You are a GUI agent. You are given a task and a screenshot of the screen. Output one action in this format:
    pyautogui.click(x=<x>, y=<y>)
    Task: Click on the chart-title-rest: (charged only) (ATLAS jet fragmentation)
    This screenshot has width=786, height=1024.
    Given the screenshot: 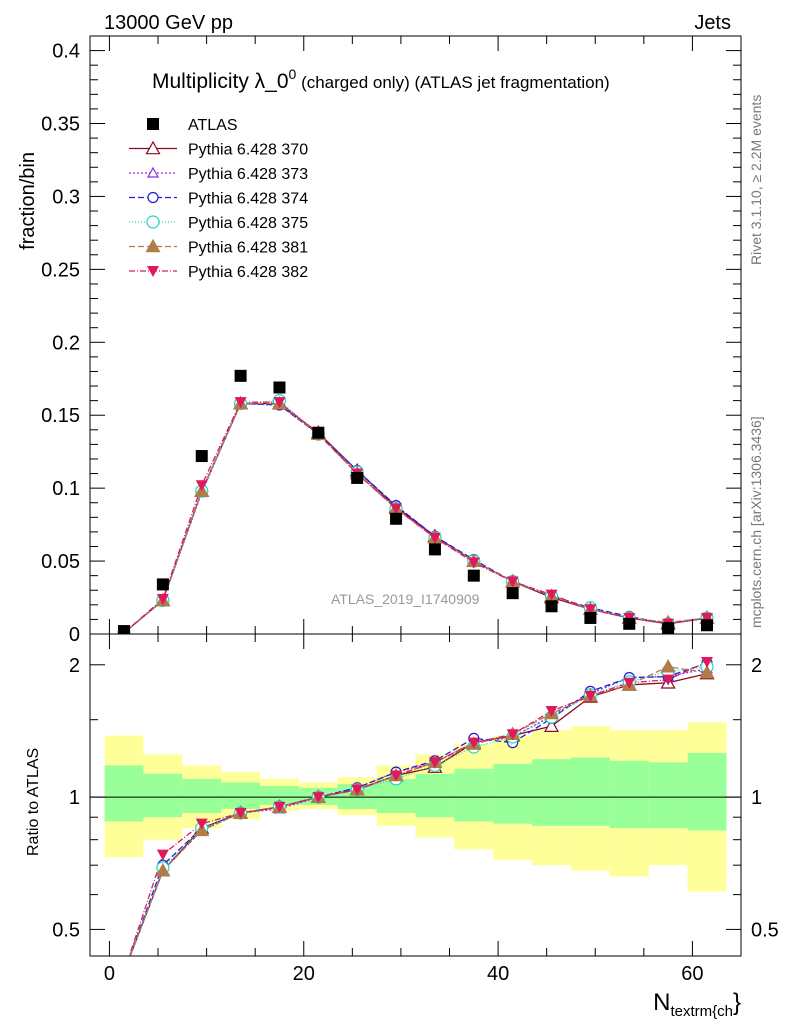 What is the action you would take?
    pyautogui.click(x=452, y=82)
    